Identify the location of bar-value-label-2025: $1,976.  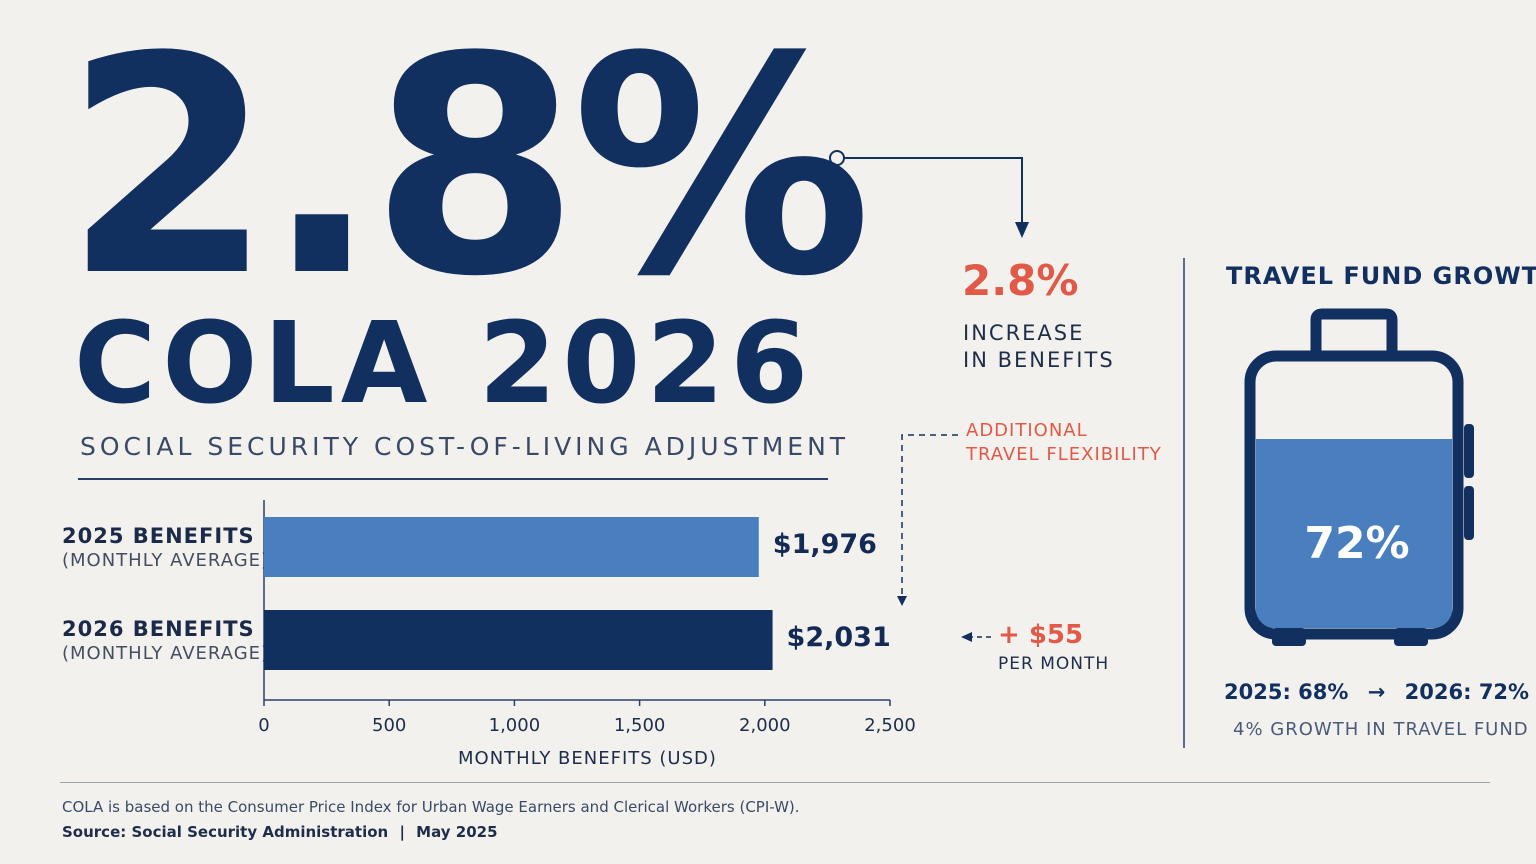
(824, 544).